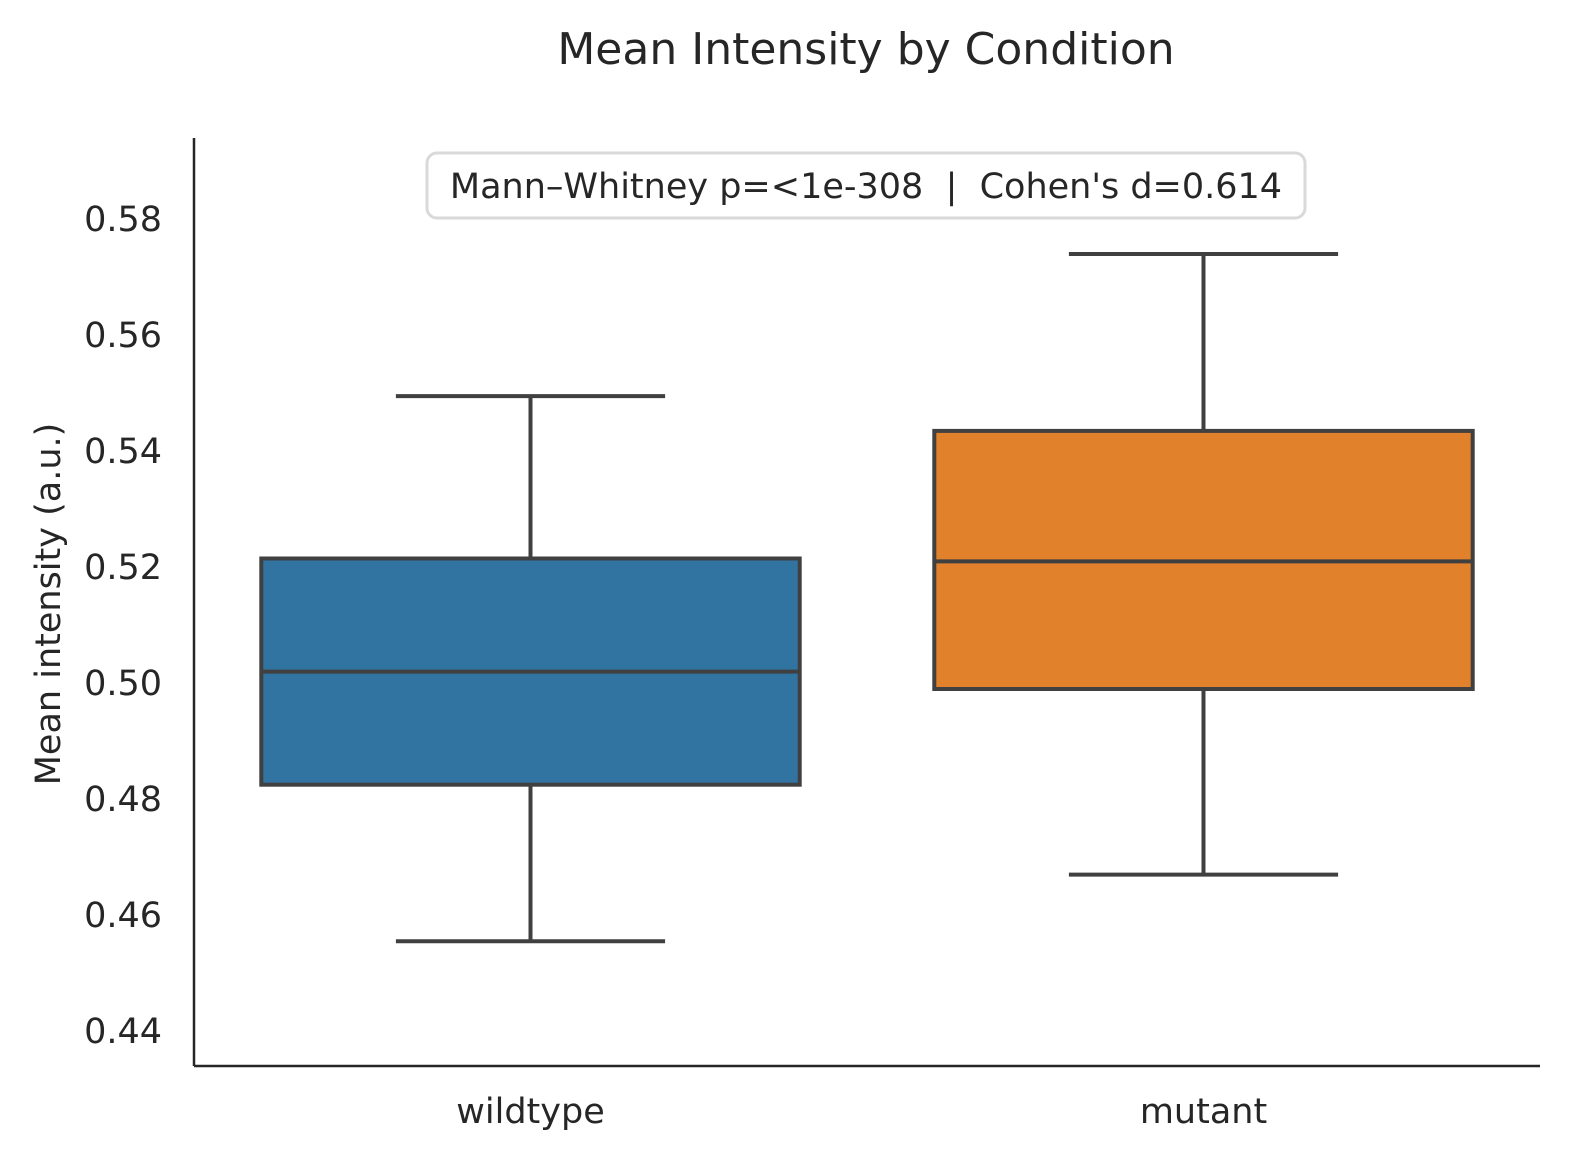 This screenshot has width=1587, height=1175. I want to click on x-tick-label: mutant, so click(1203, 1112).